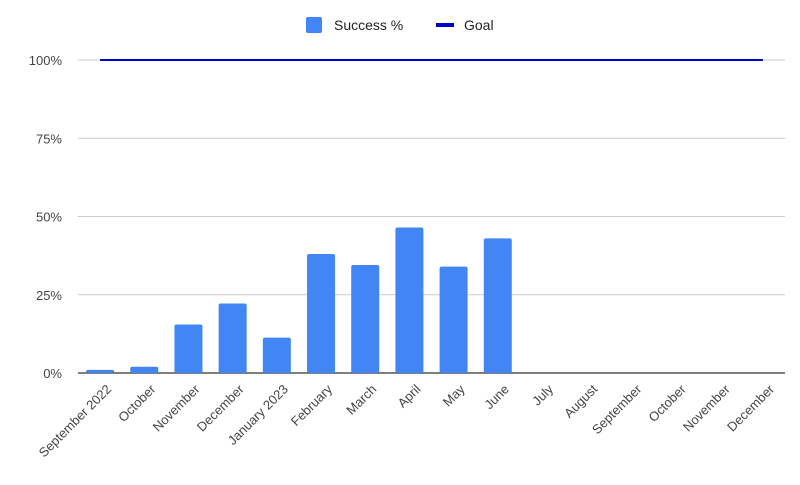  Describe the element at coordinates (314, 25) in the screenshot. I see `legend-swatch-success` at that location.